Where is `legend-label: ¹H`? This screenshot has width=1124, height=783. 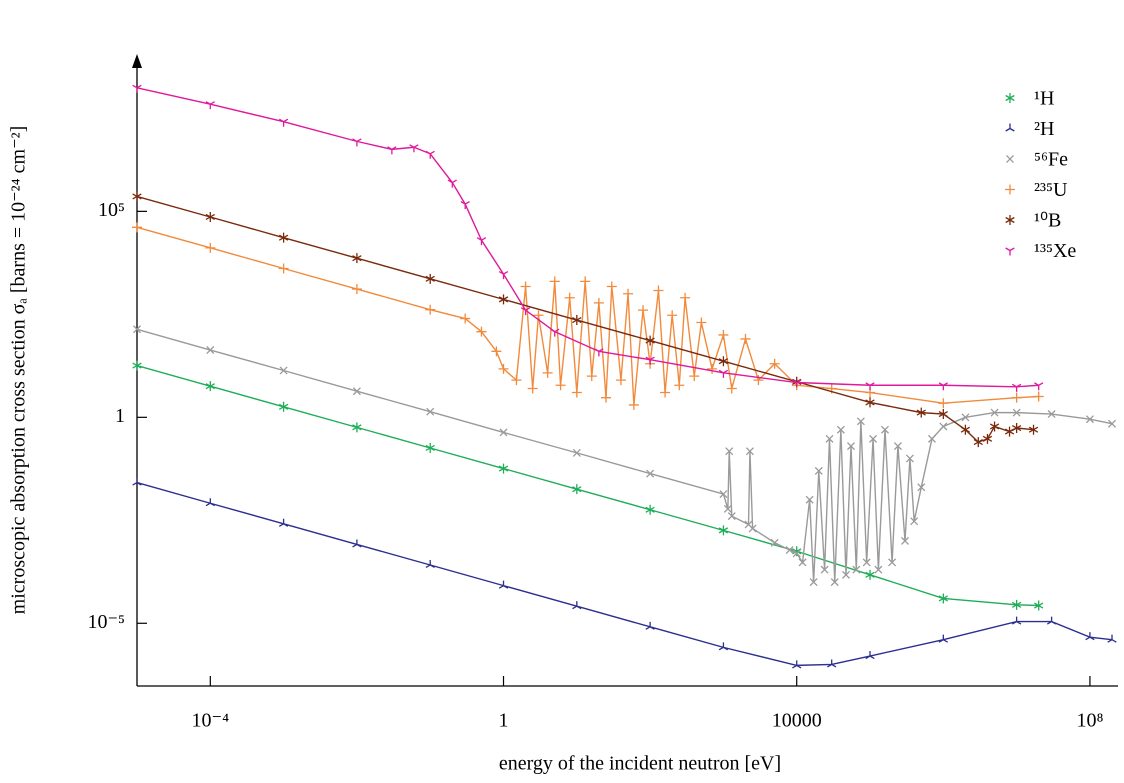
legend-label: ¹H is located at coordinates (1044, 99).